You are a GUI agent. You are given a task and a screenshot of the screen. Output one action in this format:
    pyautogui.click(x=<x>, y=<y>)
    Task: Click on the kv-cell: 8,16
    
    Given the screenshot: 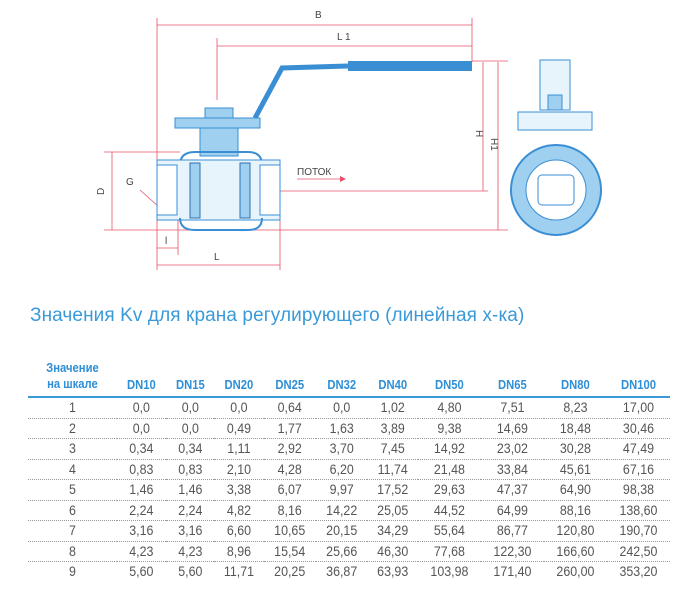 What is the action you would take?
    pyautogui.click(x=290, y=510)
    